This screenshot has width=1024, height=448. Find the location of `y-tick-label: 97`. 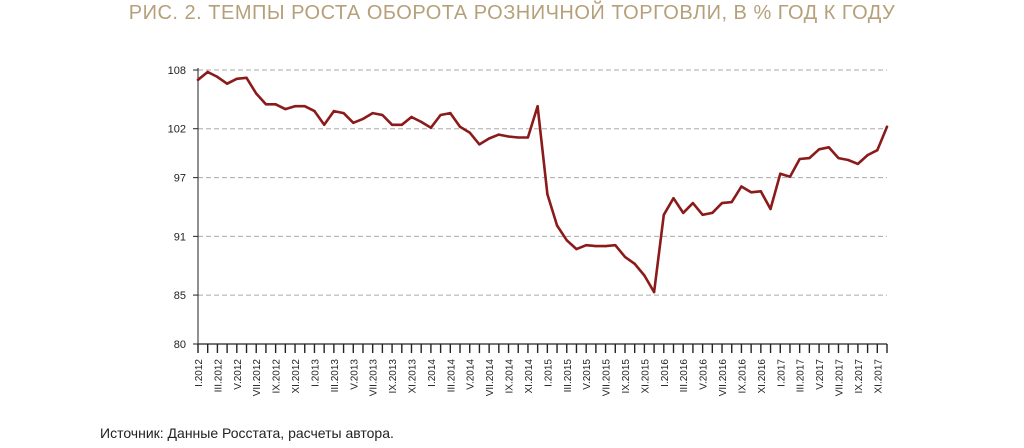

y-tick-label: 97 is located at coordinates (180, 179).